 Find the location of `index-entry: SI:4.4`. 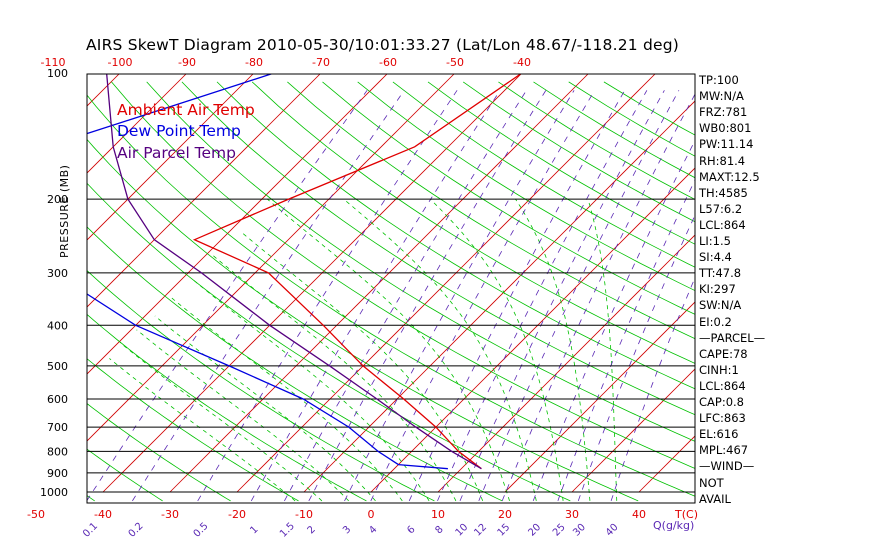

index-entry: SI:4.4 is located at coordinates (715, 257).